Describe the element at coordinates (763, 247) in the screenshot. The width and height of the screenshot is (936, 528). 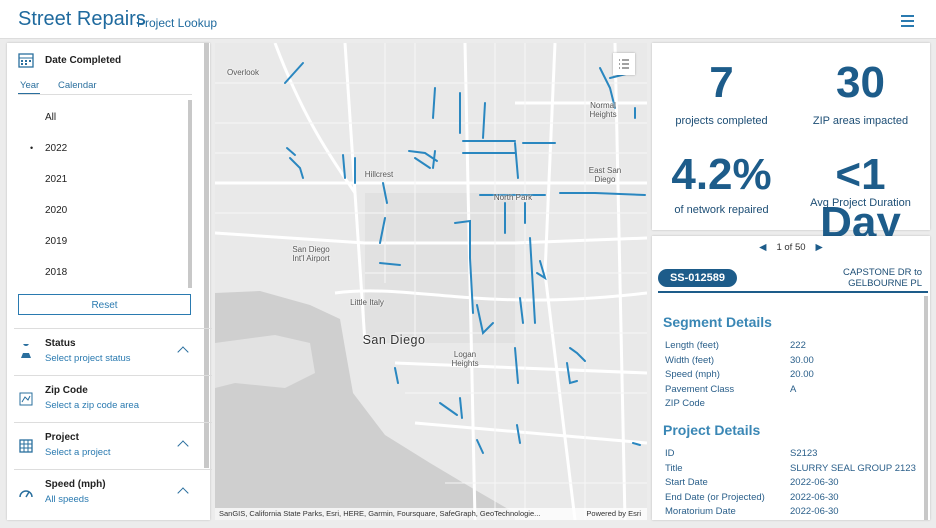
I see `prev-button: ◀` at that location.